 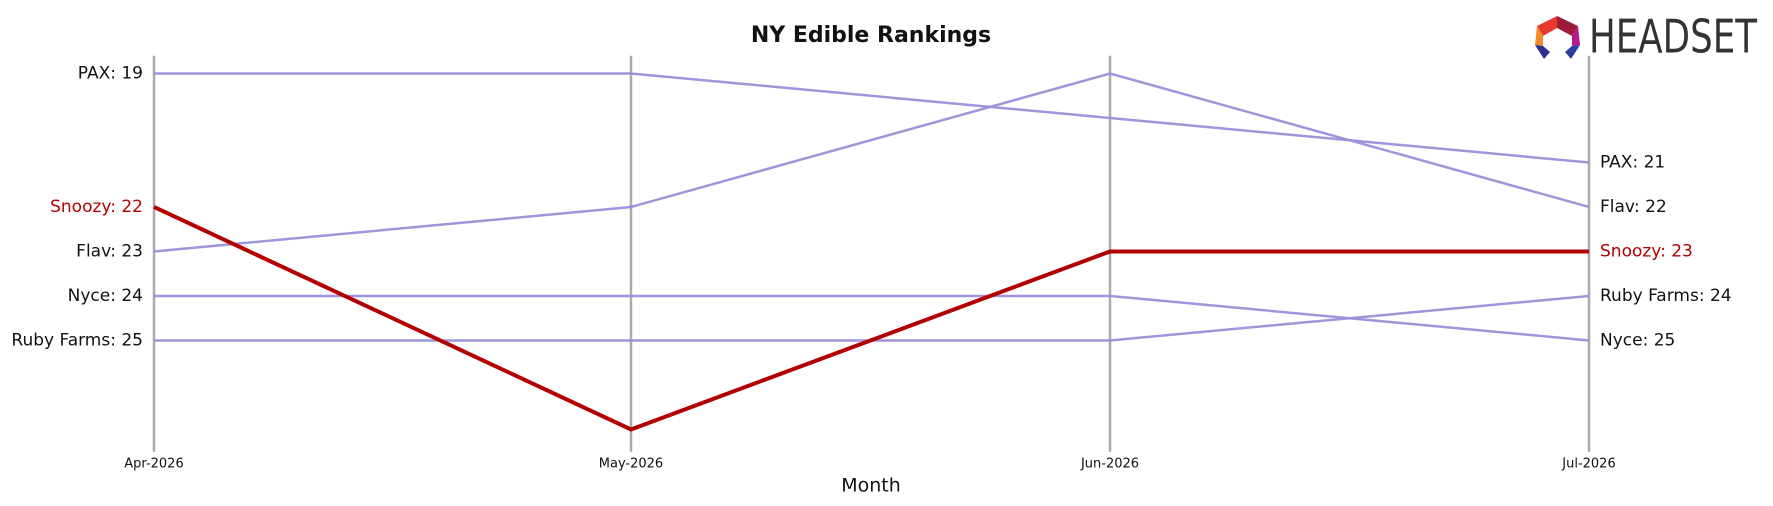 I want to click on x-tick-label: May-2026, so click(x=631, y=464).